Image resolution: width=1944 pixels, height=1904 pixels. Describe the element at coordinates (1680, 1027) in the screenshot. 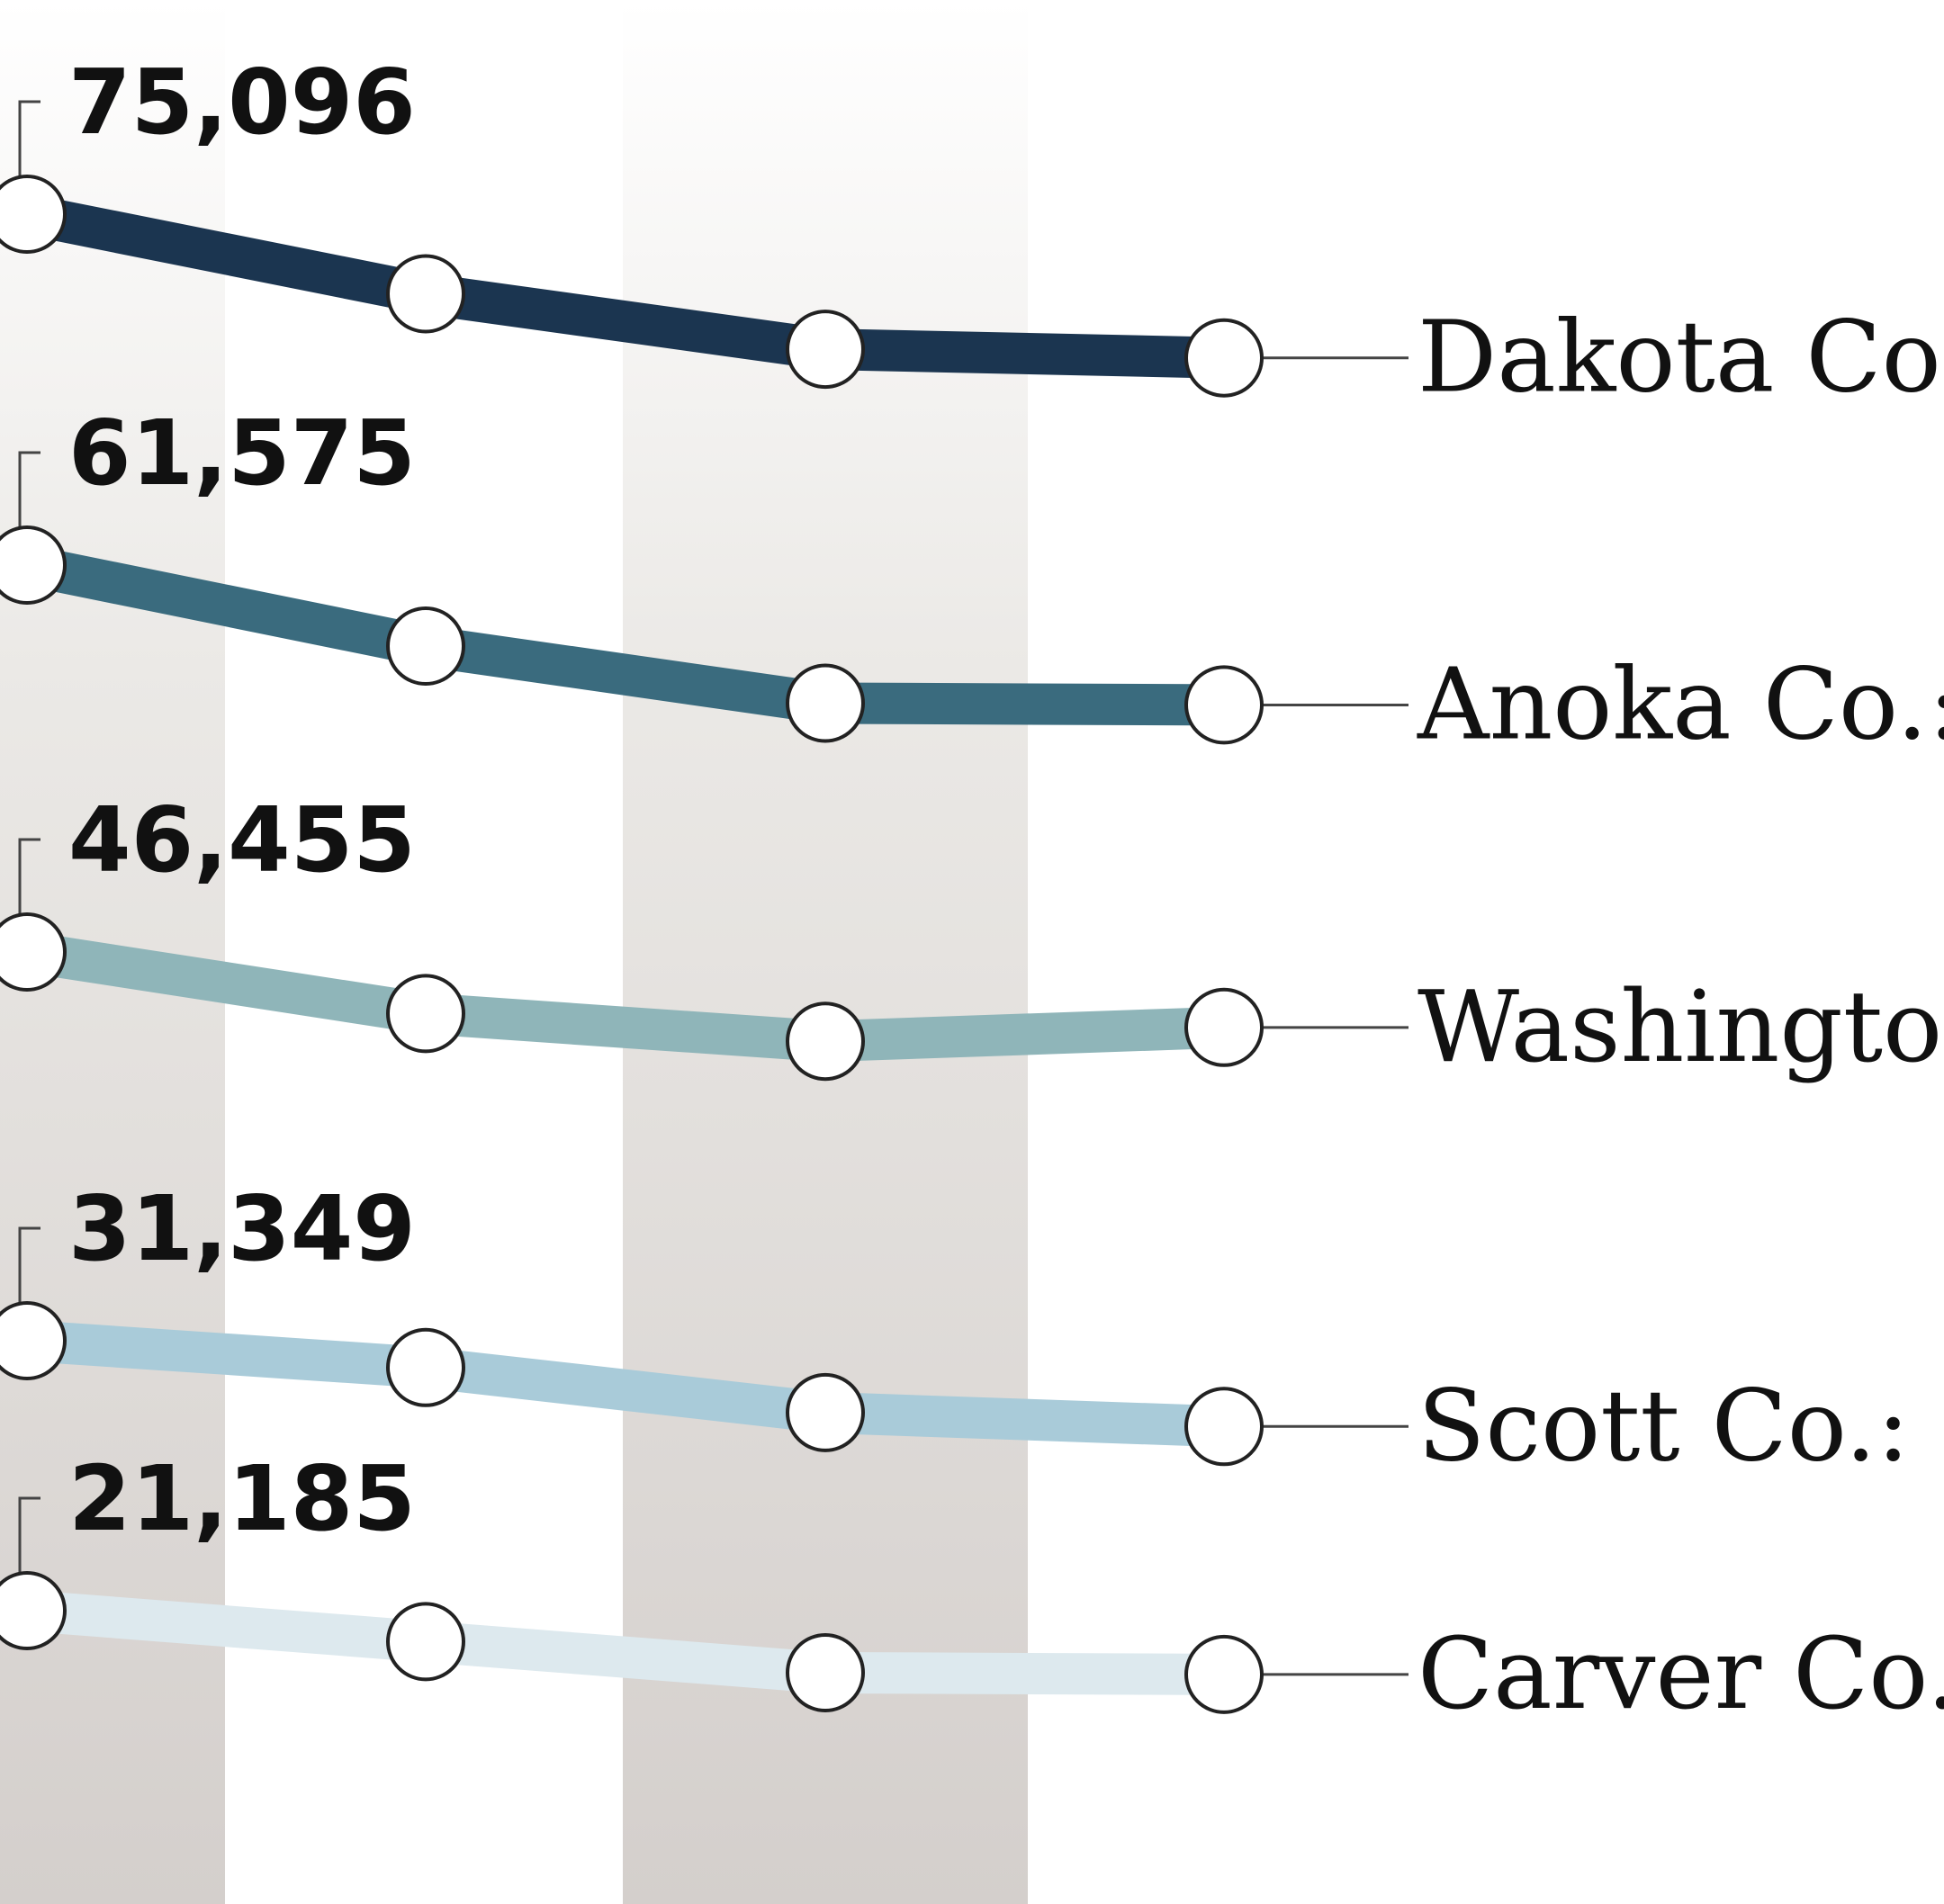

I see `series-end-label: Washingto` at that location.